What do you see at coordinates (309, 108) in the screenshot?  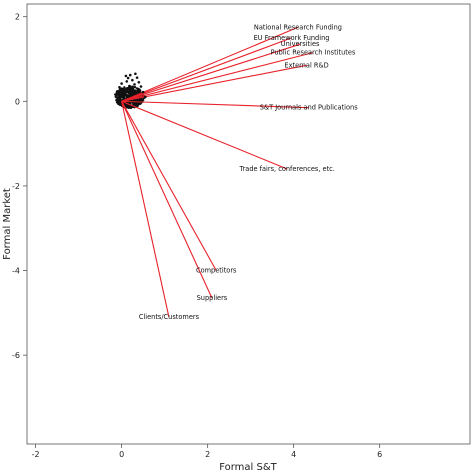 I see `vector-label: S&T Journals and Publications` at bounding box center [309, 108].